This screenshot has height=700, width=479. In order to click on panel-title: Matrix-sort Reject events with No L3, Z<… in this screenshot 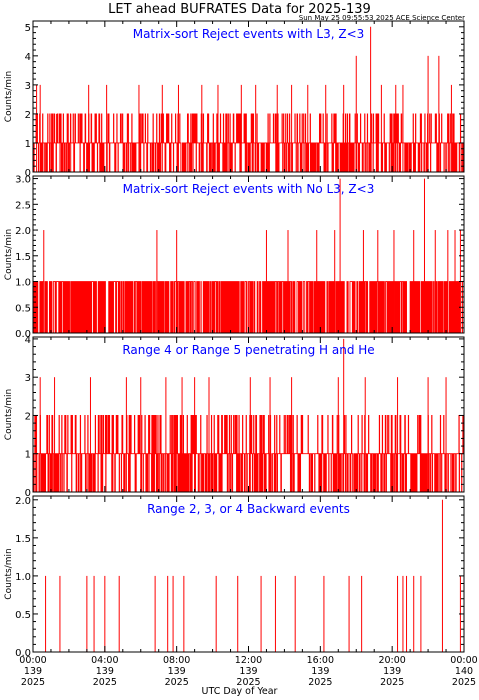, I will do `click(249, 189)`.